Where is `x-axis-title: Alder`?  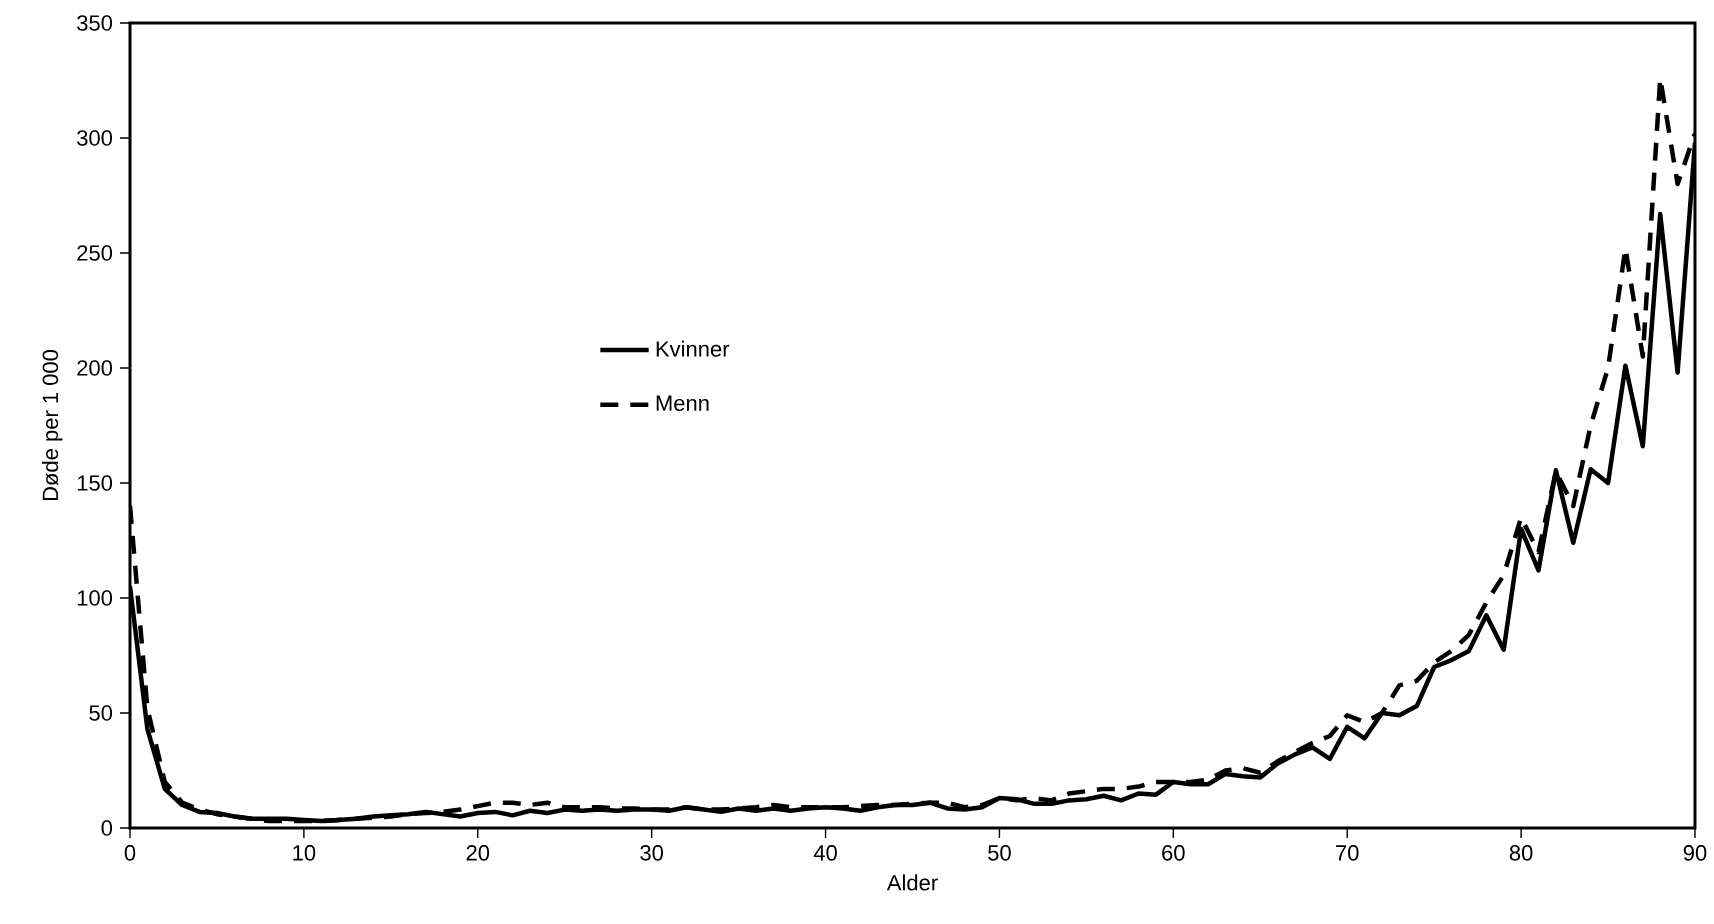 x-axis-title: Alder is located at coordinates (912, 882).